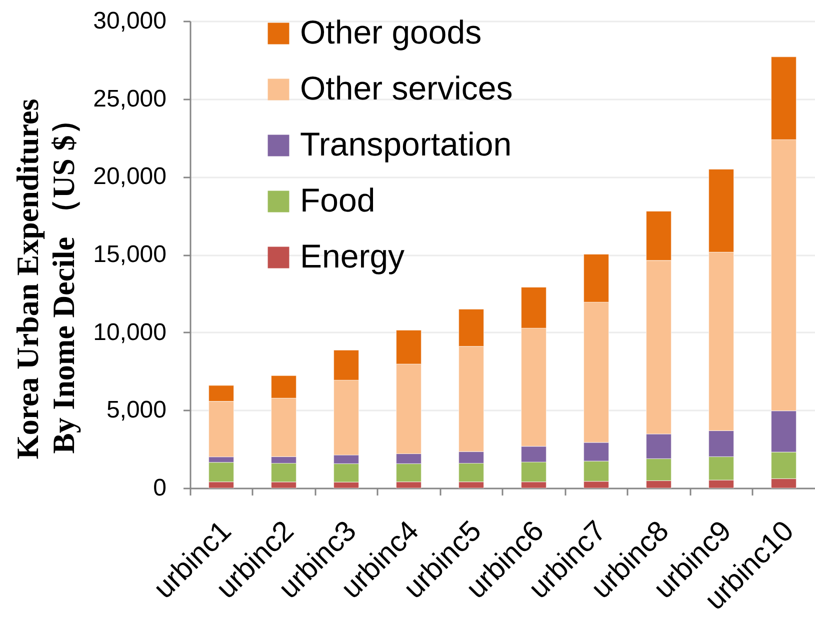 The width and height of the screenshot is (815, 617). Describe the element at coordinates (406, 88) in the screenshot. I see `legend-label: Other services` at that location.